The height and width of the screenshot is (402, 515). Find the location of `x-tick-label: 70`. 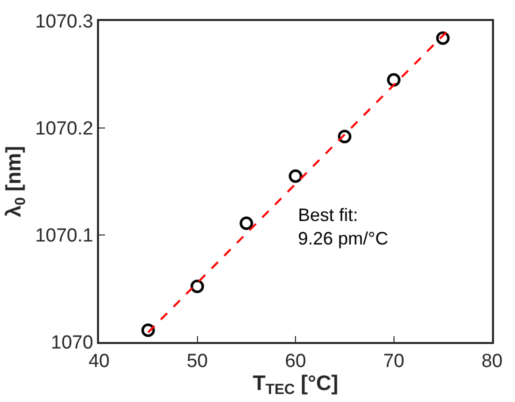

x-tick-label: 70 is located at coordinates (393, 361).